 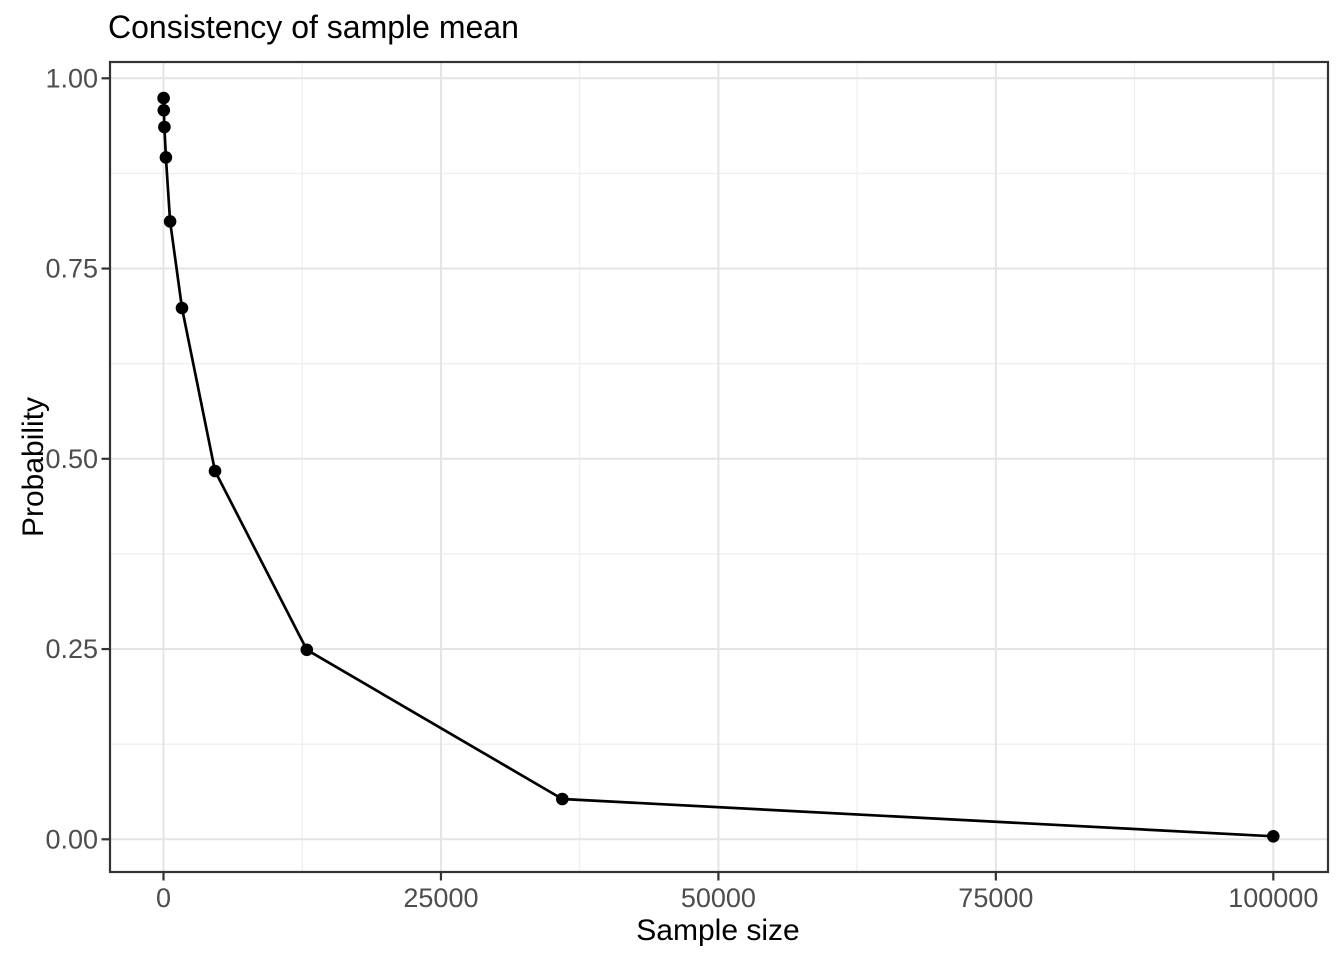 I want to click on y-tick-label: 0.75, so click(x=71, y=269).